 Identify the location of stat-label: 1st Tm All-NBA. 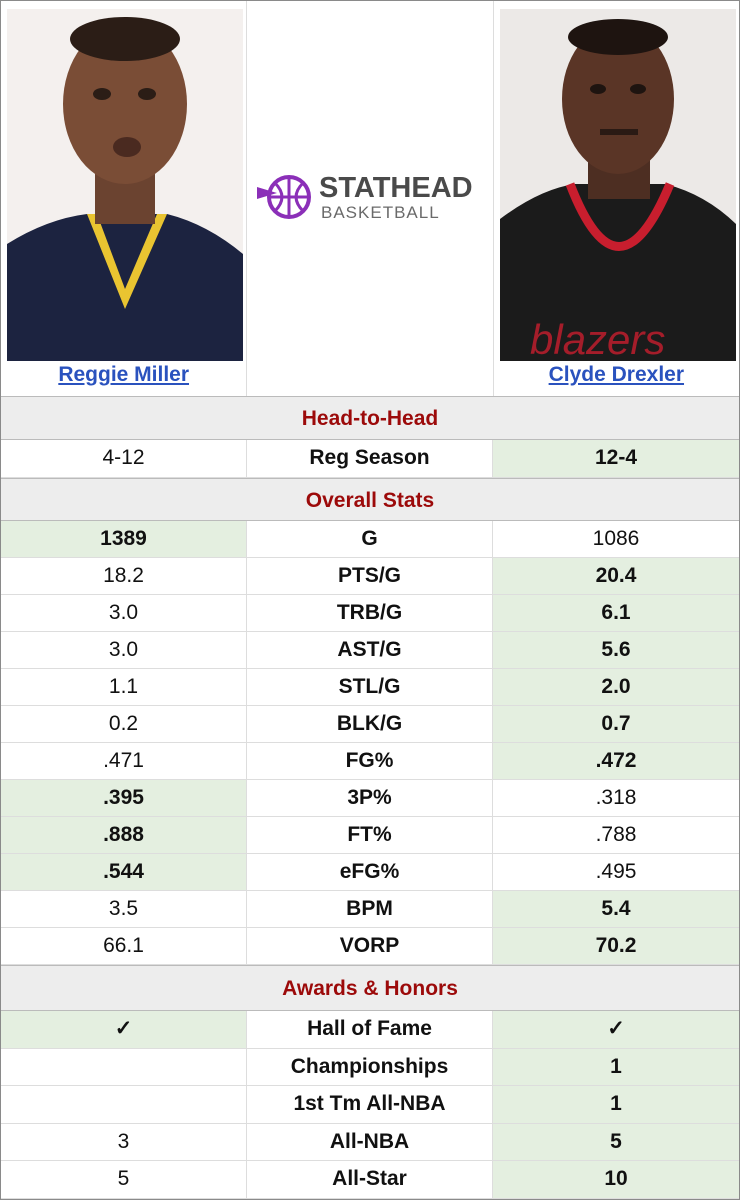
(370, 1104).